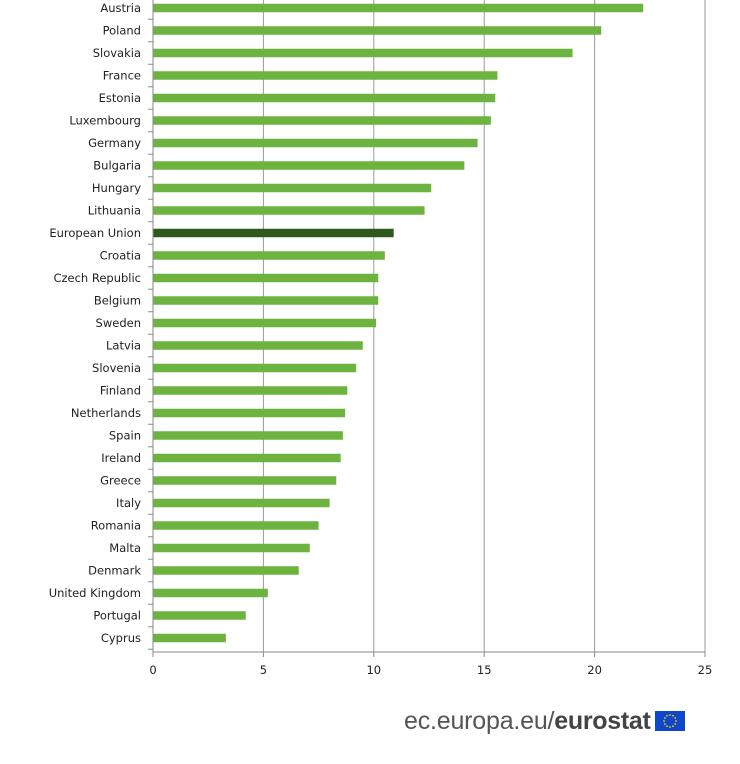  Describe the element at coordinates (430, 670) in the screenshot. I see `x-tick-labels: 0 5 10 15 20 25` at that location.